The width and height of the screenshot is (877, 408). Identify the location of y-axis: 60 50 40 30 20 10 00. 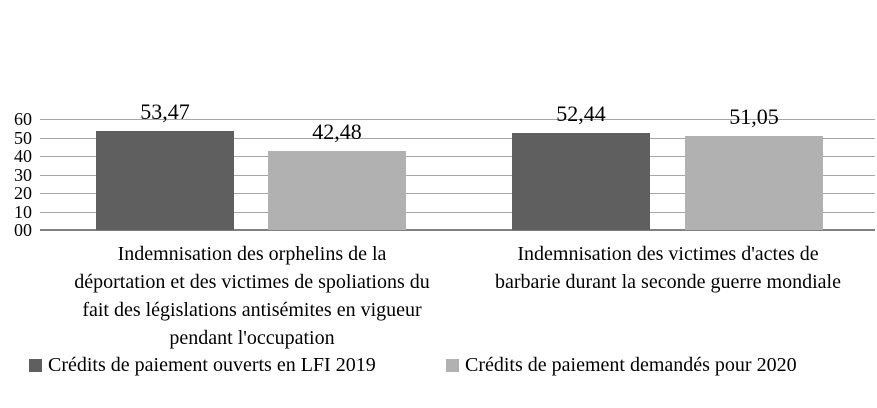
(17, 174).